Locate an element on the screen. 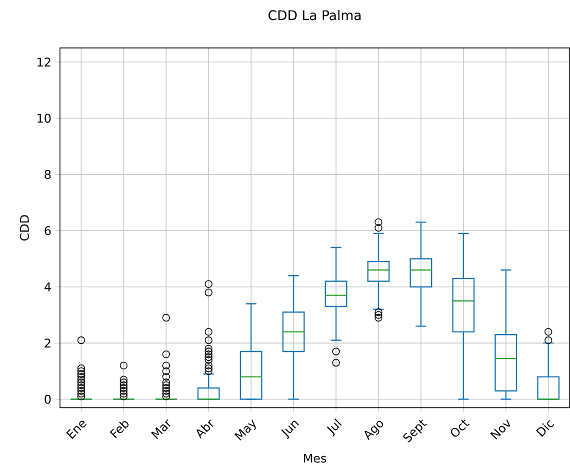 The width and height of the screenshot is (570, 474). x-tick-label: Feb is located at coordinates (119, 429).